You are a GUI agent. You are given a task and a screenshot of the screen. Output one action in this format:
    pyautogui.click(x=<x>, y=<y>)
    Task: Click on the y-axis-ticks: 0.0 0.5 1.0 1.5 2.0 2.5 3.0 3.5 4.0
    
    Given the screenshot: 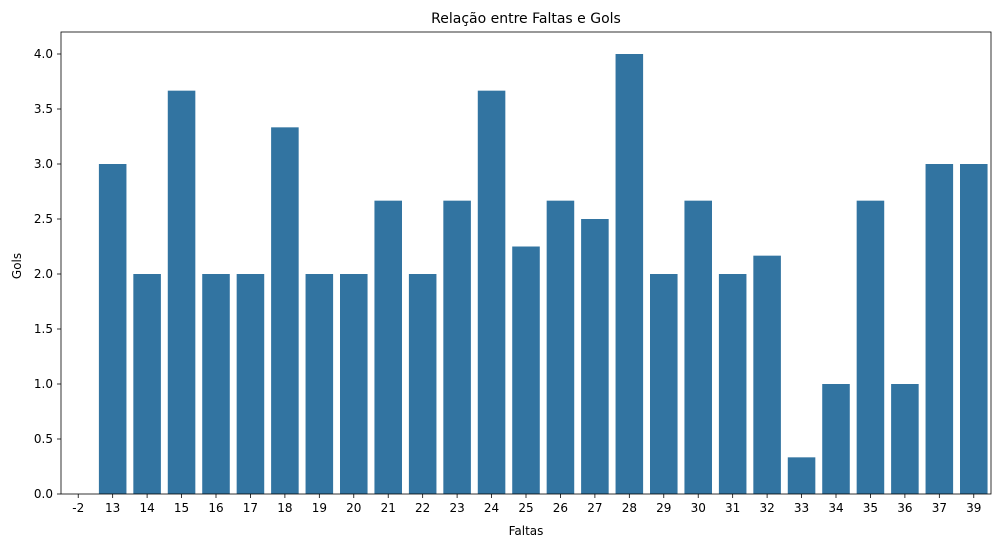 What is the action you would take?
    pyautogui.click(x=47, y=274)
    